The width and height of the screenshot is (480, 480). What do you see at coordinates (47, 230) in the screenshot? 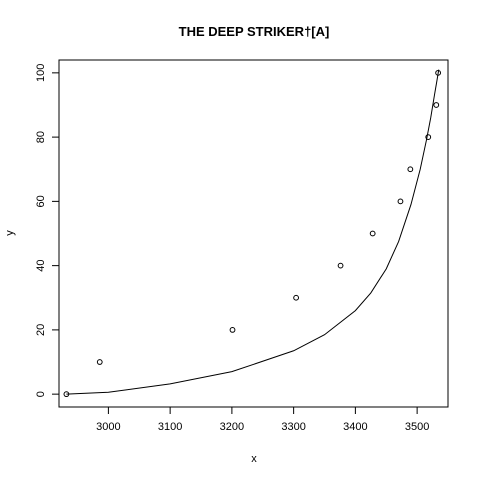
I see `y-axis: 0 20 40 60 80 100` at bounding box center [47, 230].